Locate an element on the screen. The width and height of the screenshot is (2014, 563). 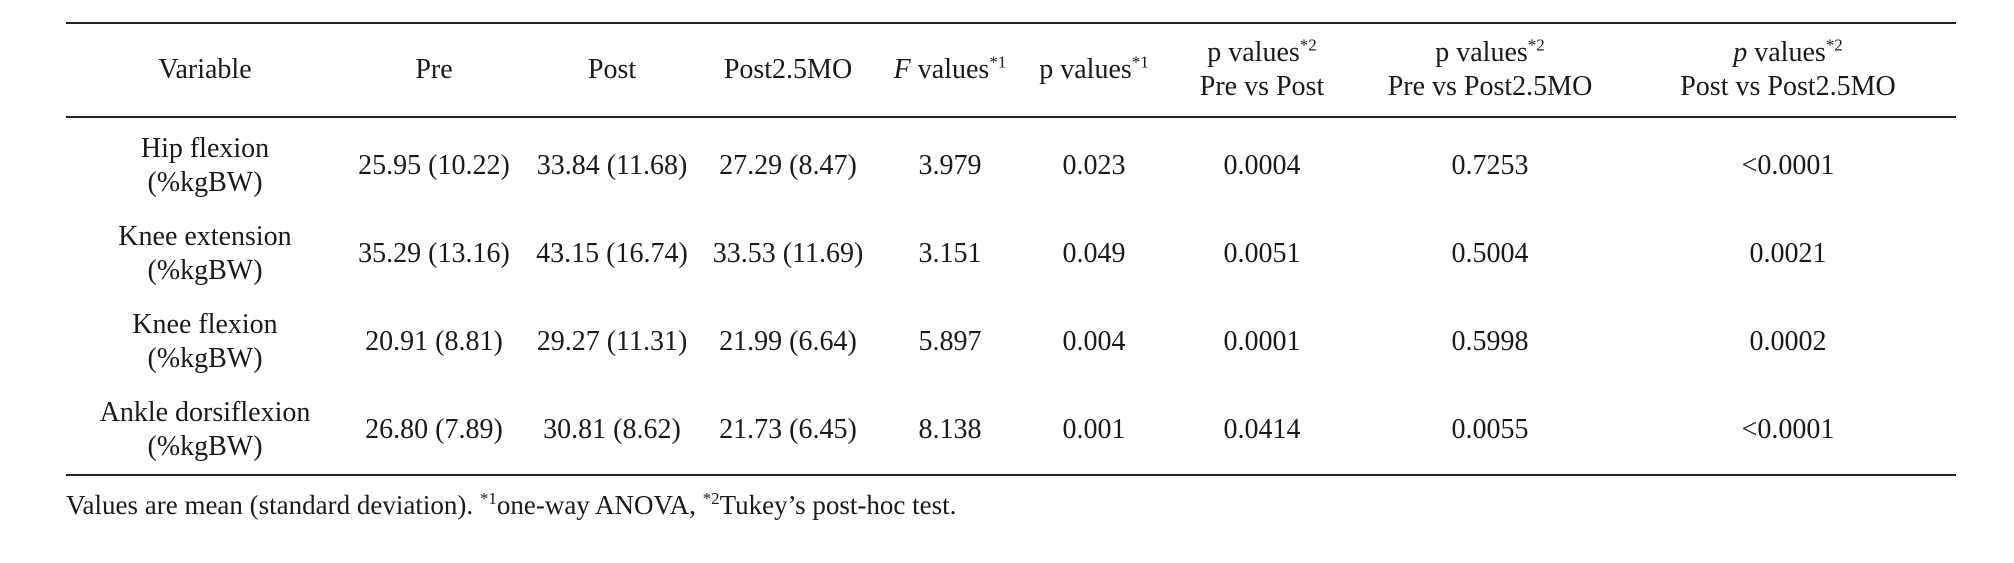
cell-variable: Hip flexion (%kgBW) is located at coordinates (205, 163).